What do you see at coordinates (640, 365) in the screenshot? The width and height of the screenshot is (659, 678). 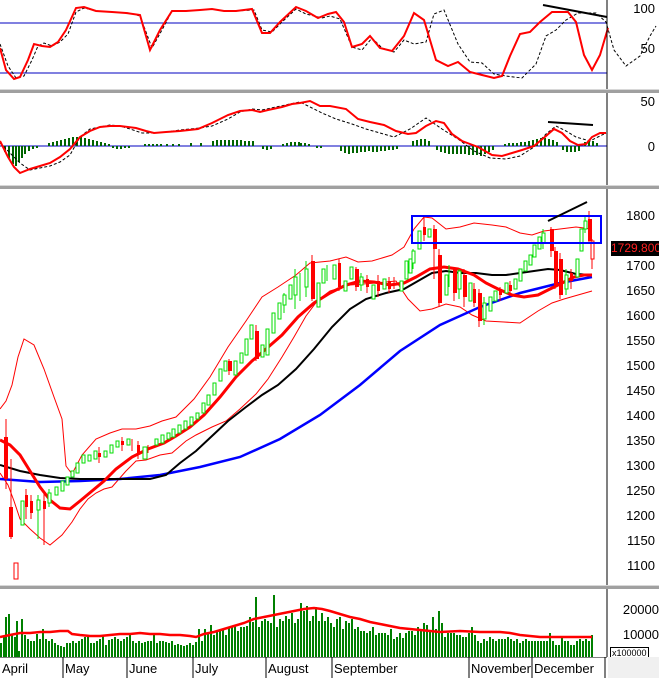 I see `price-label-1500: 1500` at bounding box center [640, 365].